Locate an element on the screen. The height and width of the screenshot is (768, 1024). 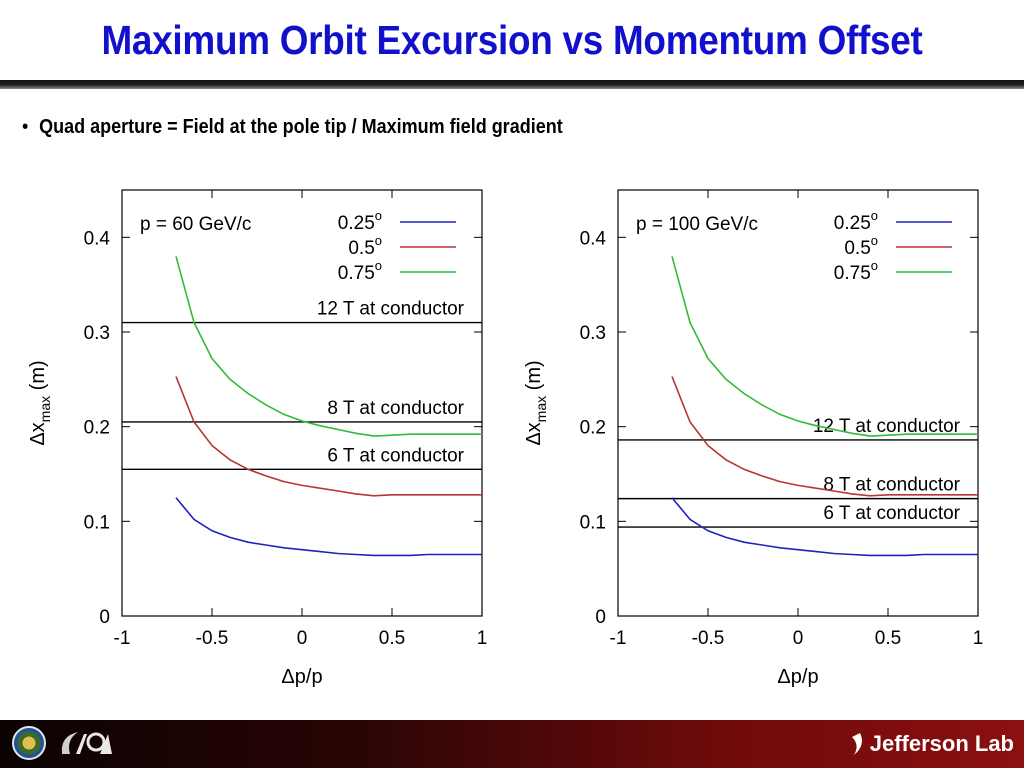
chart-annotation: p = 100 GeV/c is located at coordinates (697, 224).